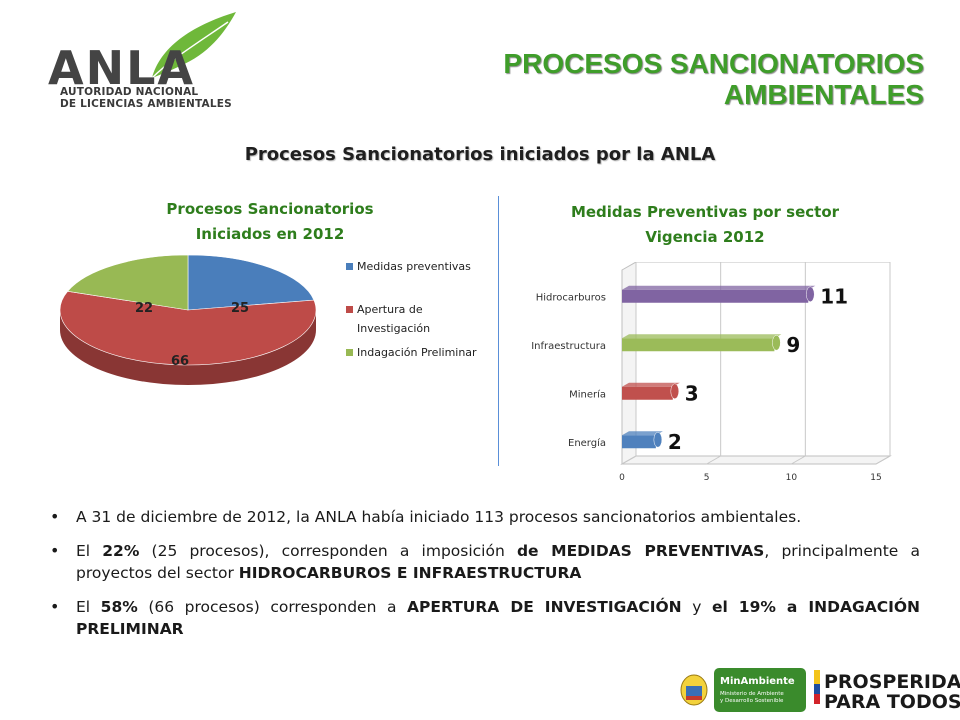 This screenshot has height=720, width=960. What do you see at coordinates (750, 478) in the screenshot?
I see `bar-x-ticks: 0 5 10 15` at bounding box center [750, 478].